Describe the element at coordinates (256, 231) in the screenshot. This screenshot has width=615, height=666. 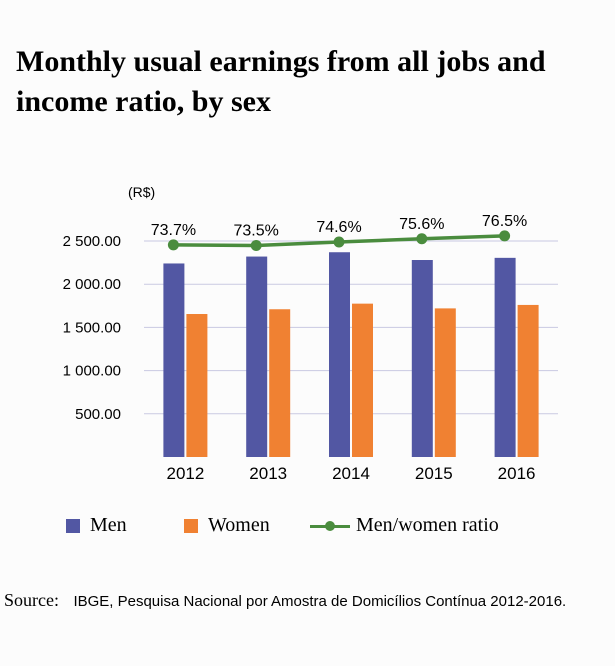
I see `ratio-data-label: 73.5%` at that location.